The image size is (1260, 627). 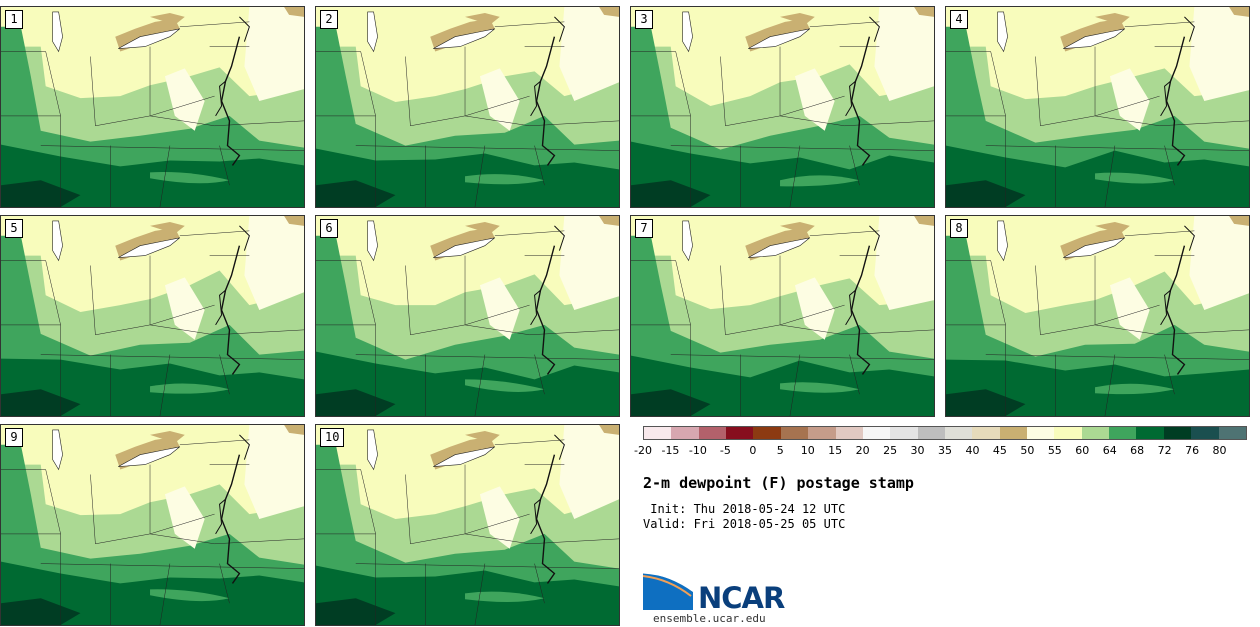 I want to click on colorbar-tick-label: 25, so click(x=890, y=450).